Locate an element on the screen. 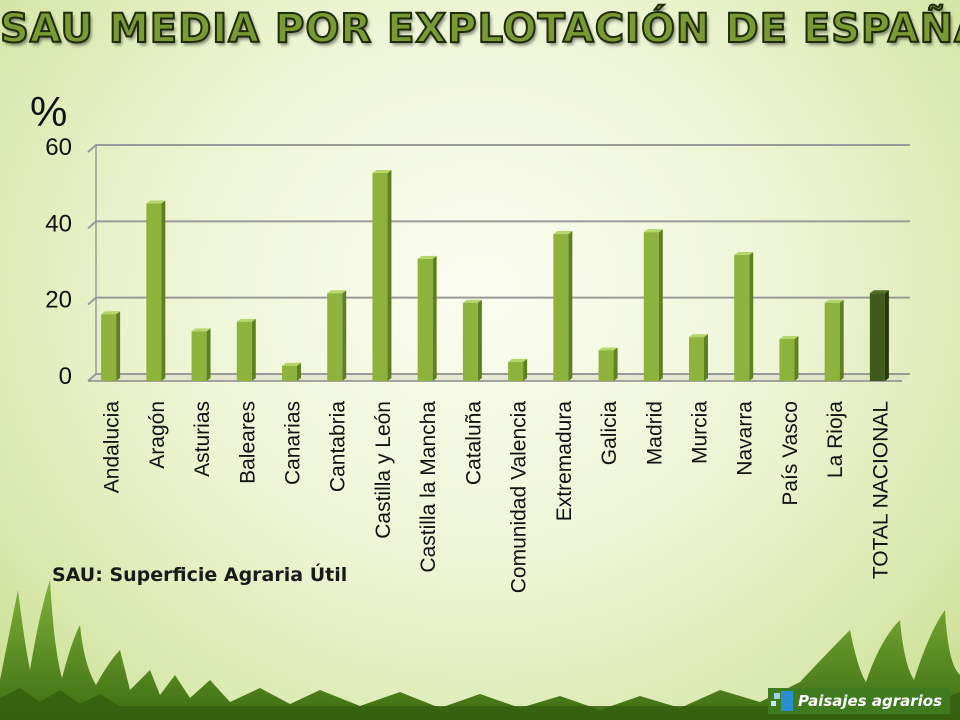  x-tick-label: TOTAL NACIONAL is located at coordinates (880, 490).